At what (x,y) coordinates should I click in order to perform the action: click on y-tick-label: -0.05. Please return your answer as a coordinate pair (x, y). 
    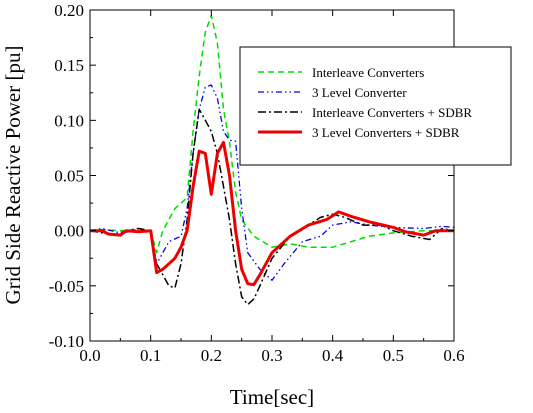
    Looking at the image, I should click on (66, 286).